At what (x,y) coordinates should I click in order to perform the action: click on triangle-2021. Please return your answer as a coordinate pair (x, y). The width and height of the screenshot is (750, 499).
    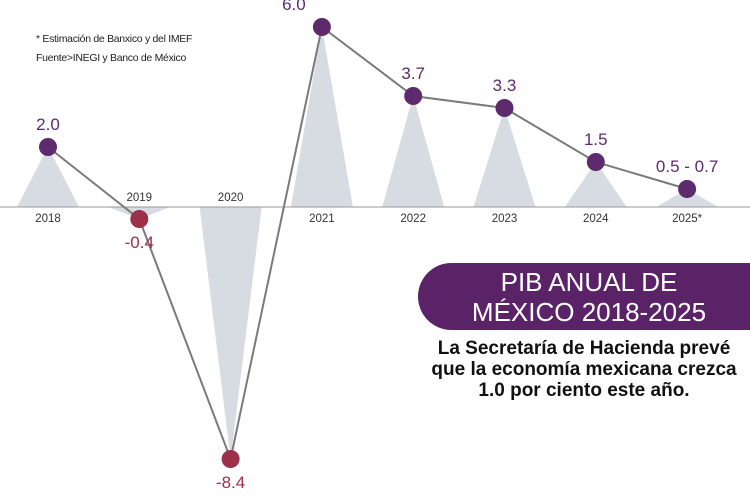
    Looking at the image, I should click on (321, 117).